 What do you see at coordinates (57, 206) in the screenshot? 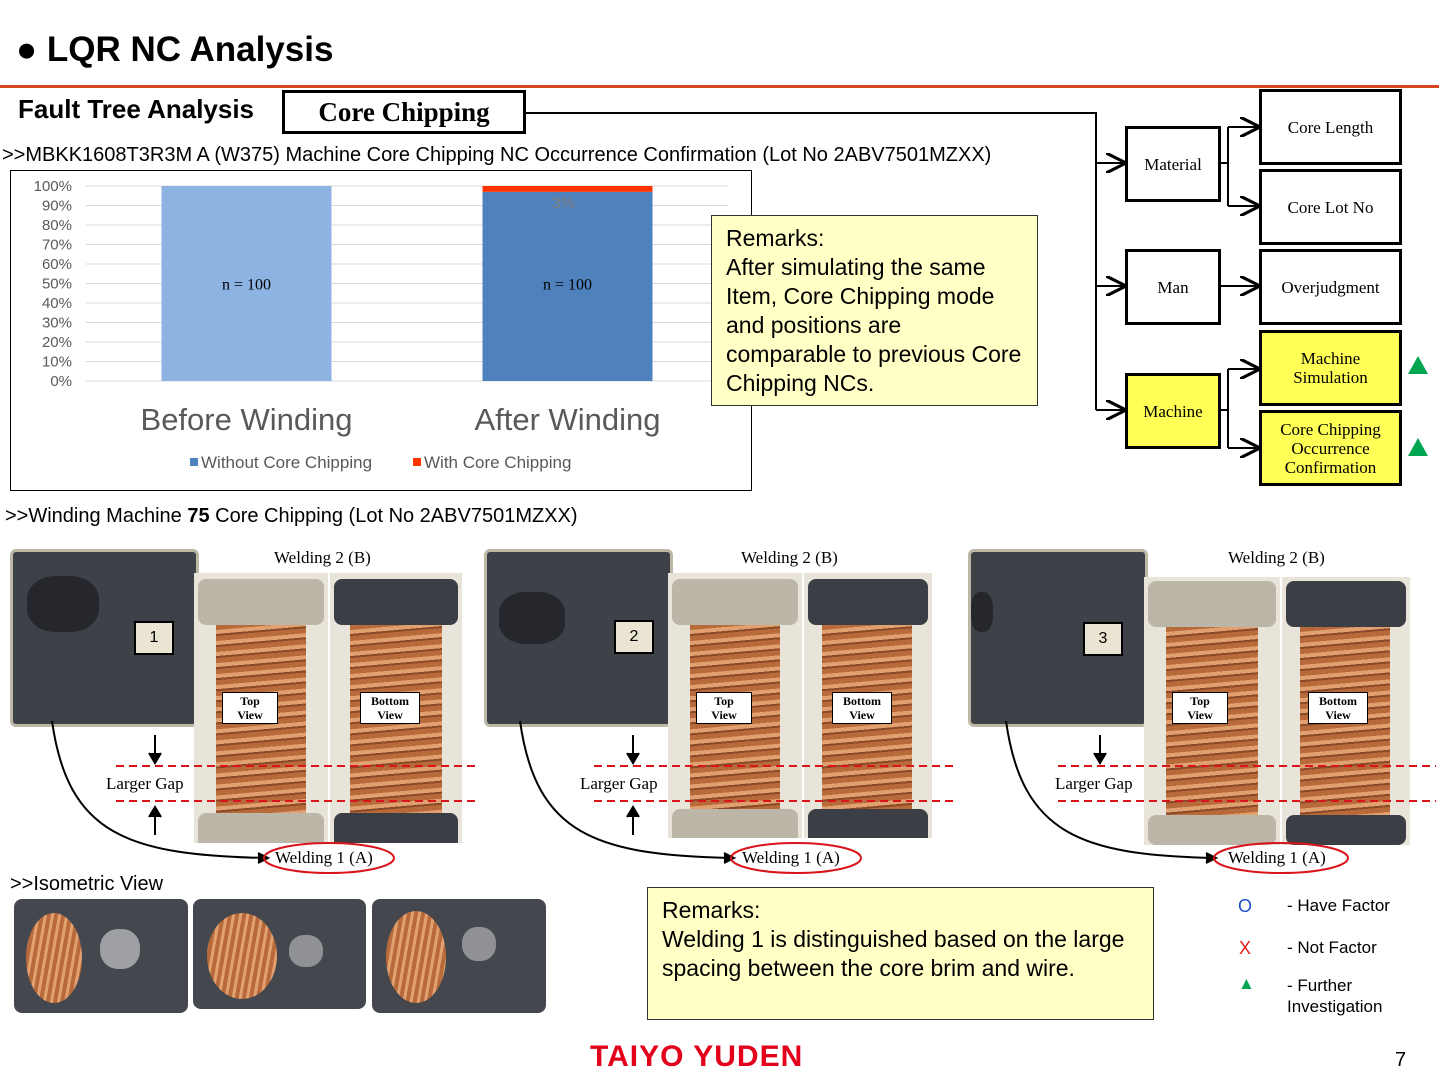
I see `y-tick-label: 90%` at bounding box center [57, 206].